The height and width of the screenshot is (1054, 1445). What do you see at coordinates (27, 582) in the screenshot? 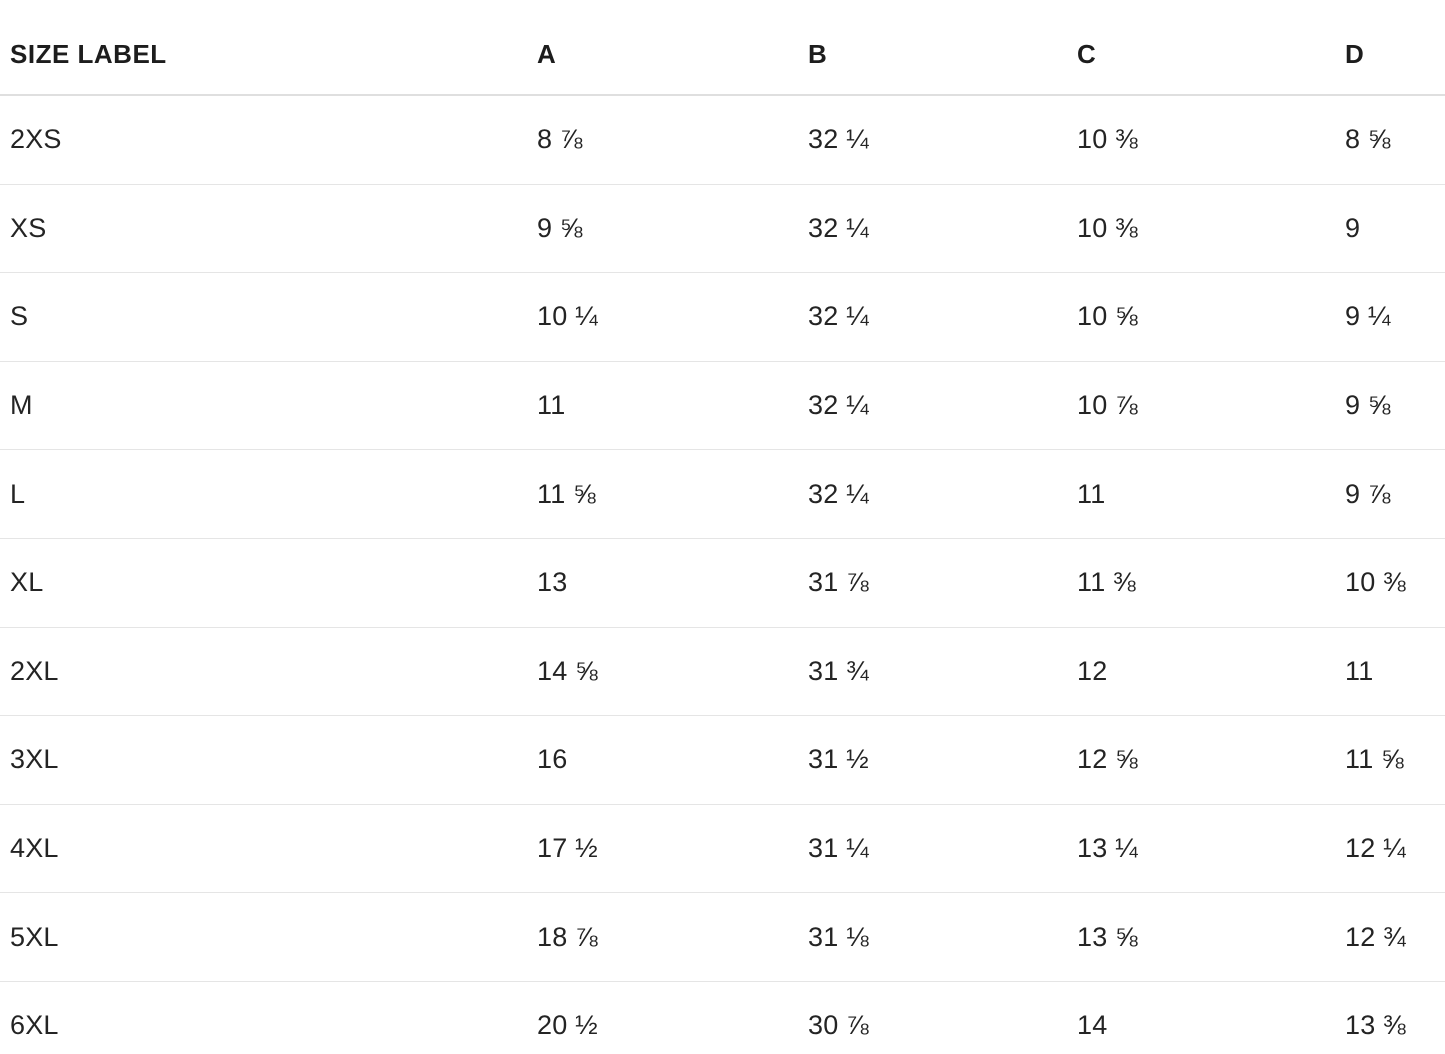
I see `size-label-cell: XL` at bounding box center [27, 582].